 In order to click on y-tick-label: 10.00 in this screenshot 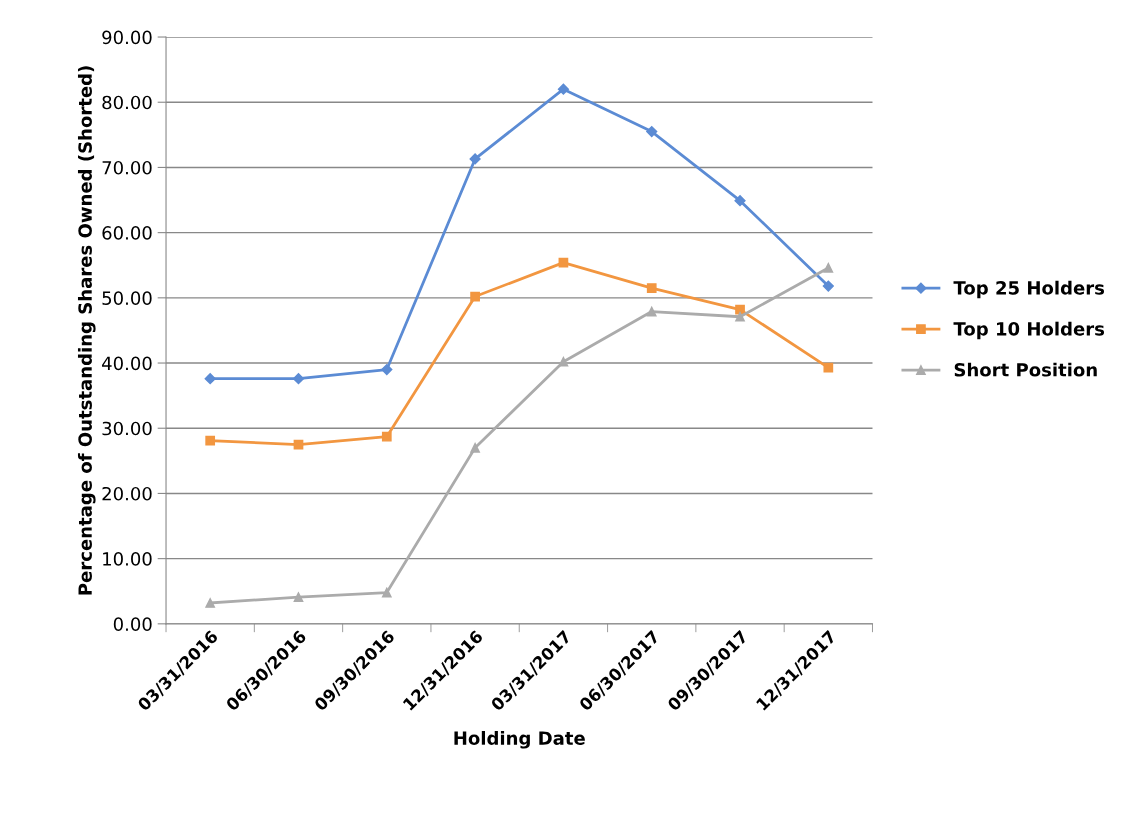, I will do `click(127, 559)`.